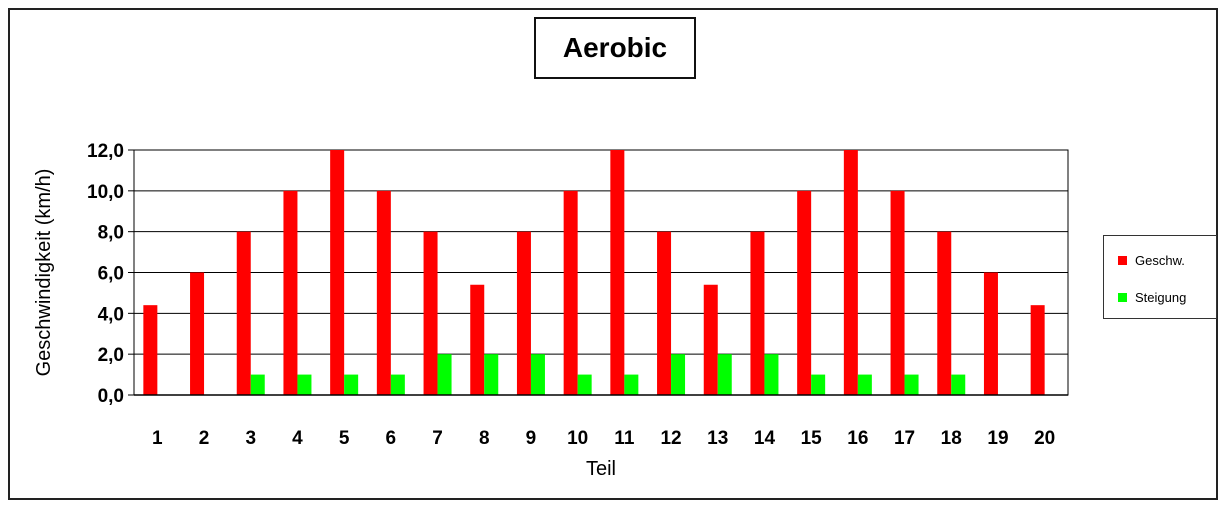  What do you see at coordinates (105, 151) in the screenshot?
I see `y-tick-label: 12,0` at bounding box center [105, 151].